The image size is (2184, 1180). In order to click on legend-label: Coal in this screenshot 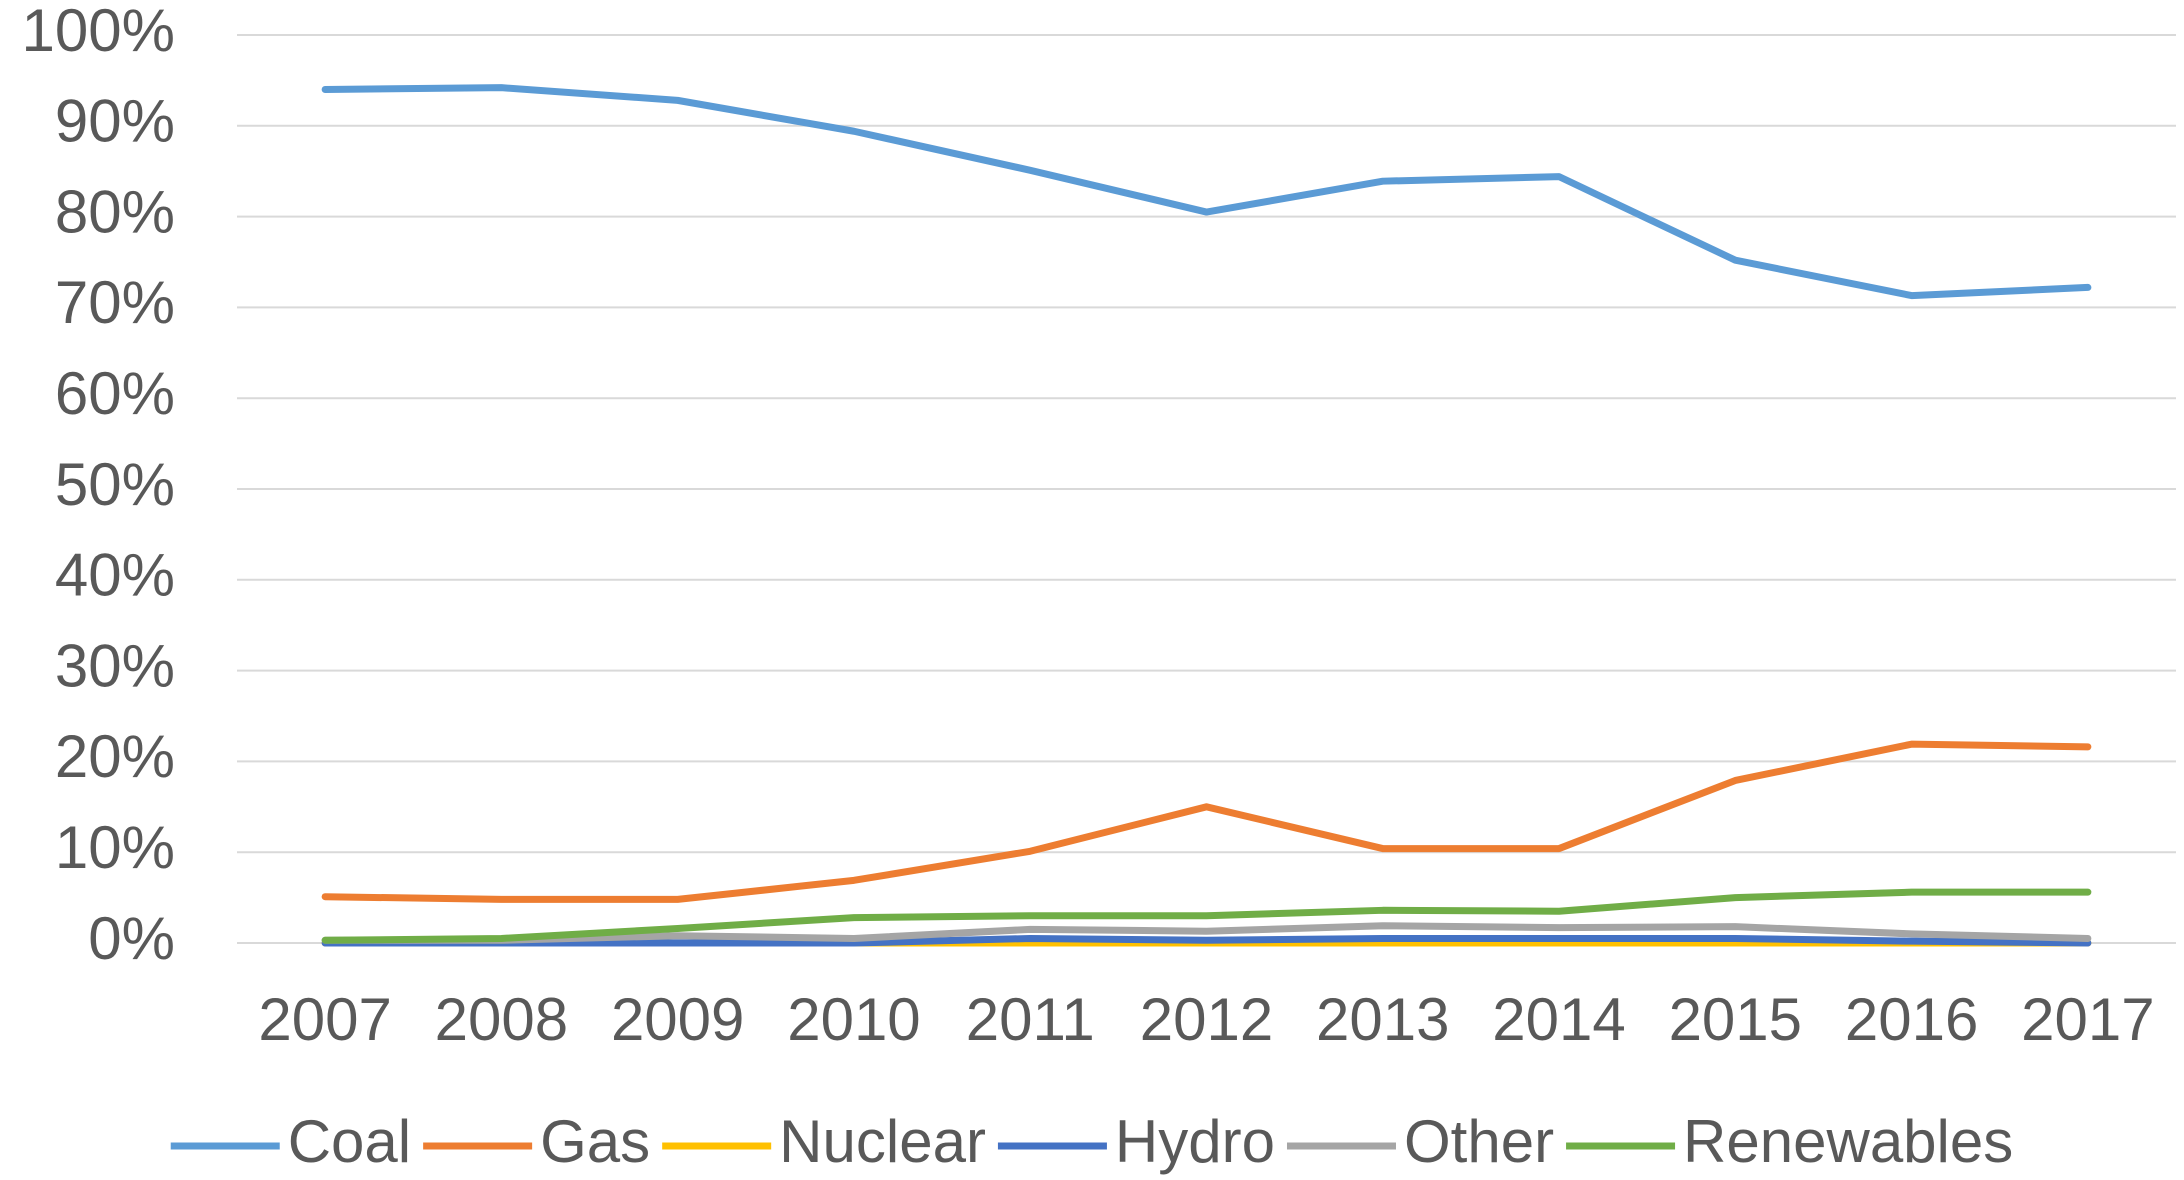, I will do `click(349, 1141)`.